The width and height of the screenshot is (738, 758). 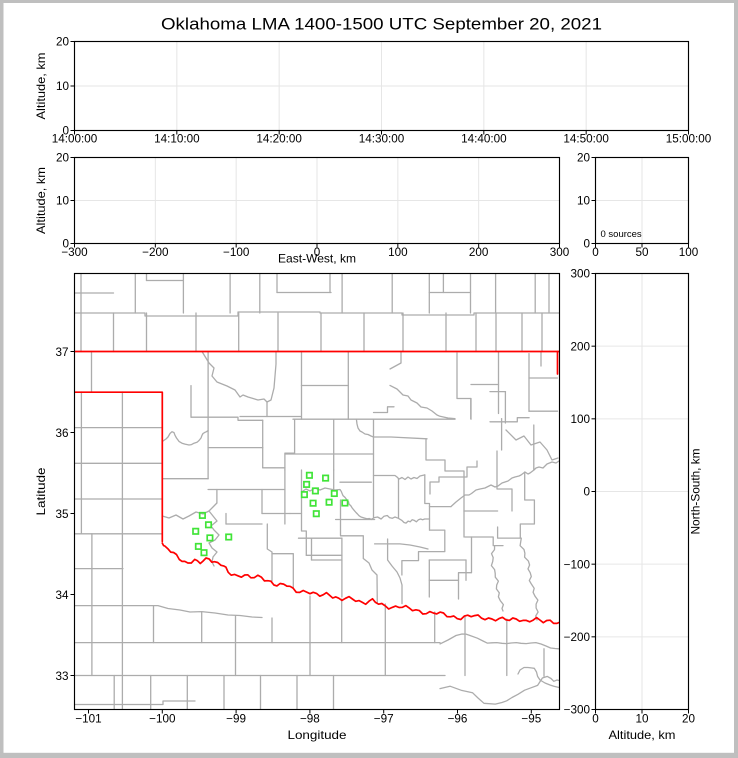 What do you see at coordinates (689, 139) in the screenshot?
I see `svg-text: 15:00:00` at bounding box center [689, 139].